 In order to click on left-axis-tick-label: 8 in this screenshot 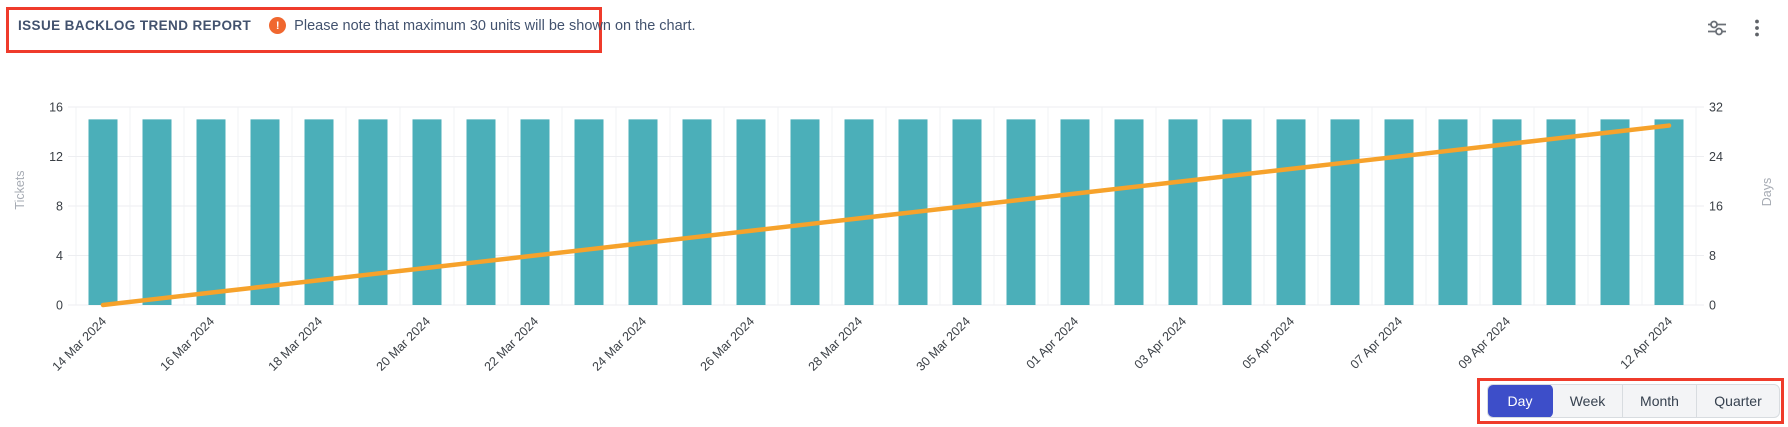, I will do `click(59, 207)`.